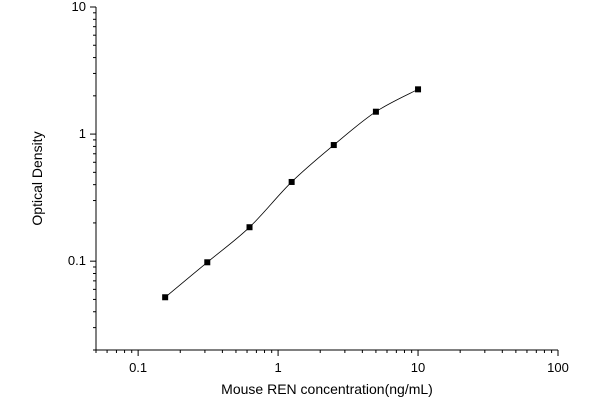 This screenshot has width=600, height=405. I want to click on y-axis-title: Optical Density, so click(37, 178).